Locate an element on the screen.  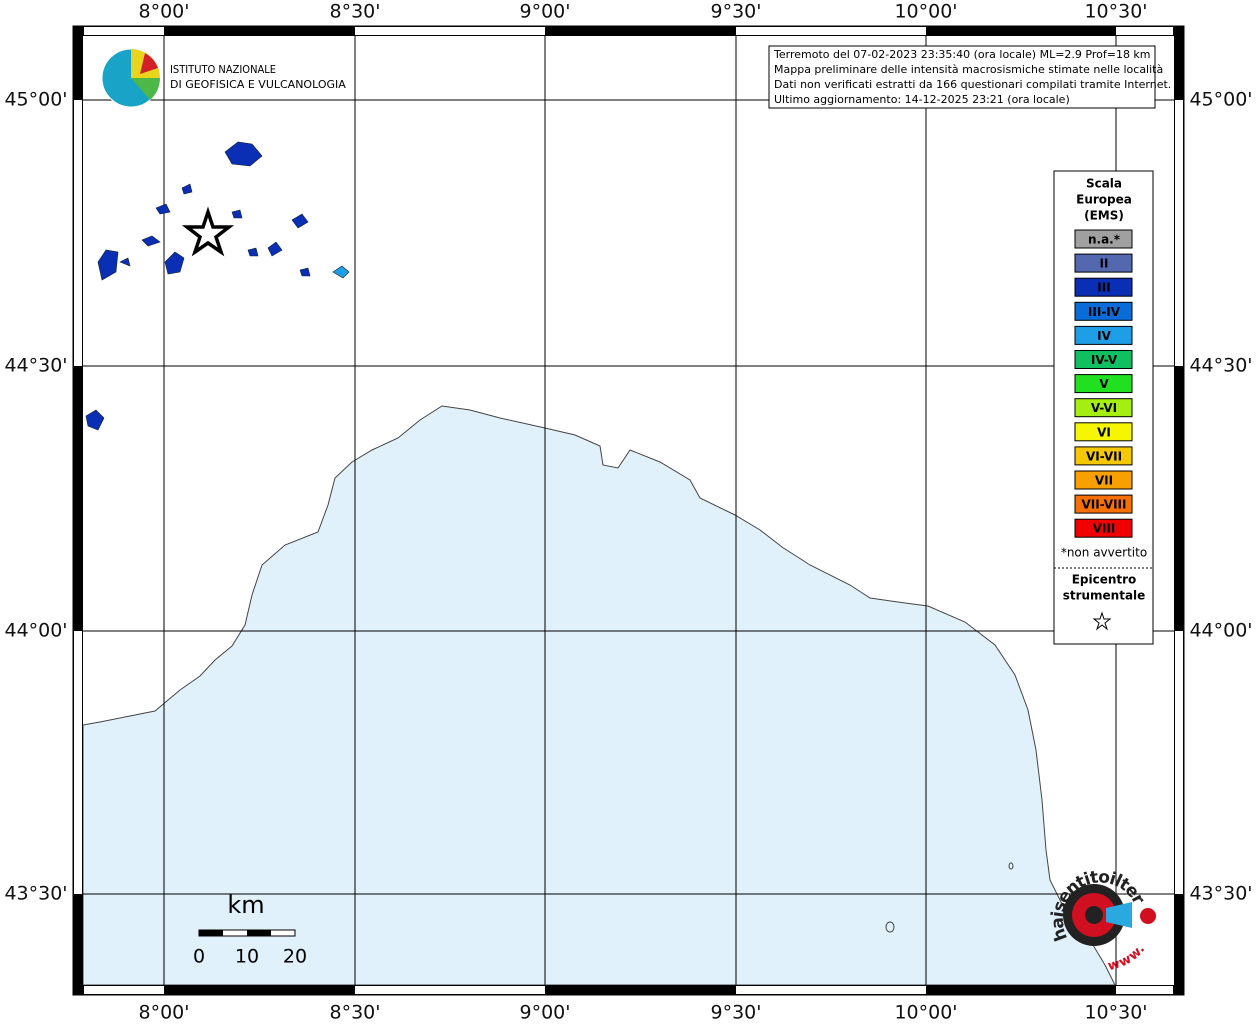
legend-label: n.a.* is located at coordinates (1104, 240).